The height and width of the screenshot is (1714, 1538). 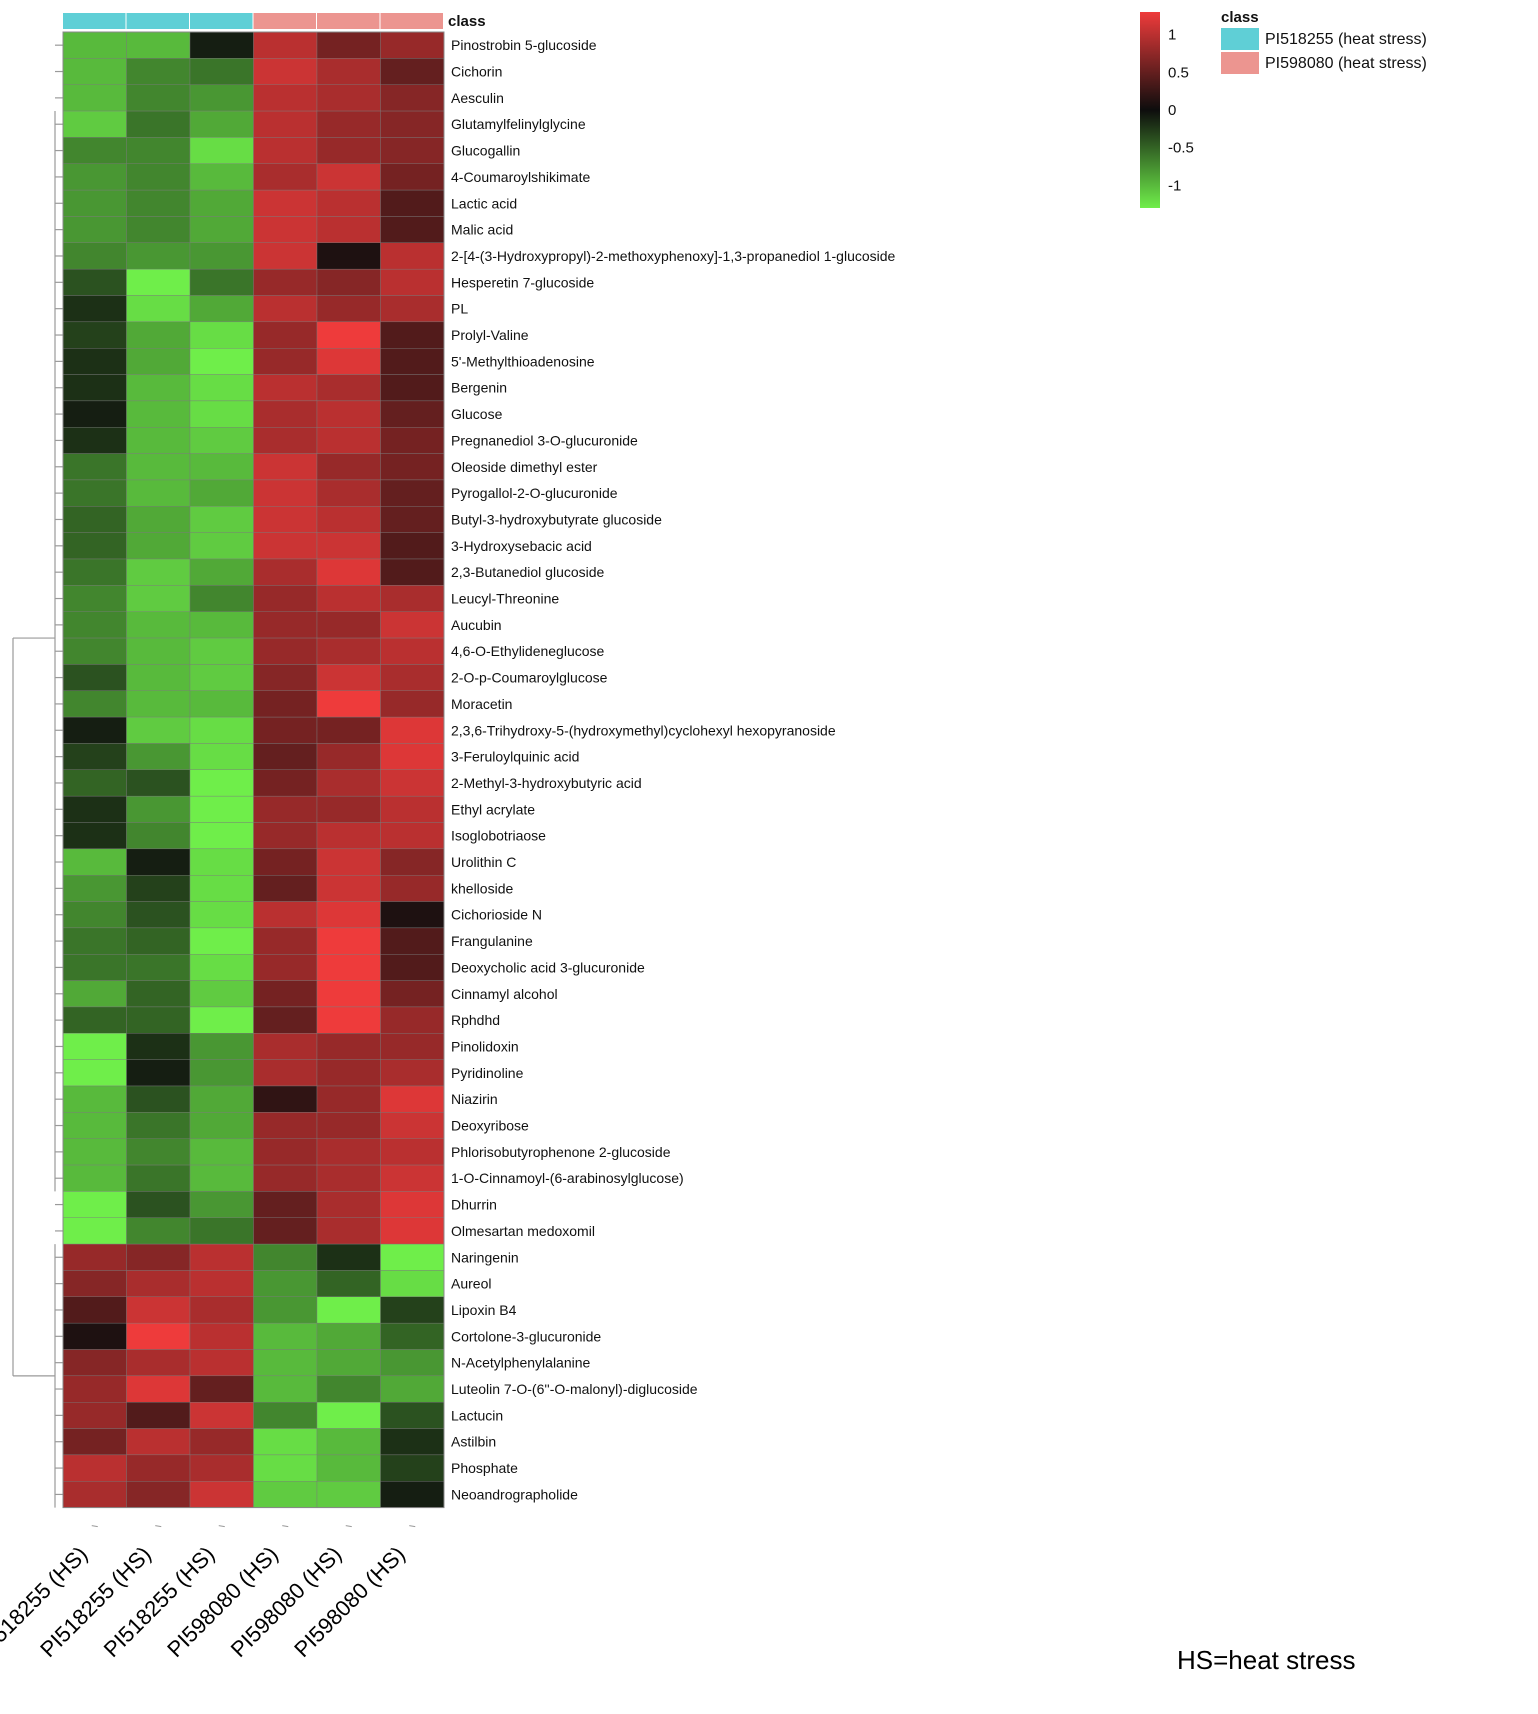 What do you see at coordinates (471, 1284) in the screenshot?
I see `row-label: Aureol` at bounding box center [471, 1284].